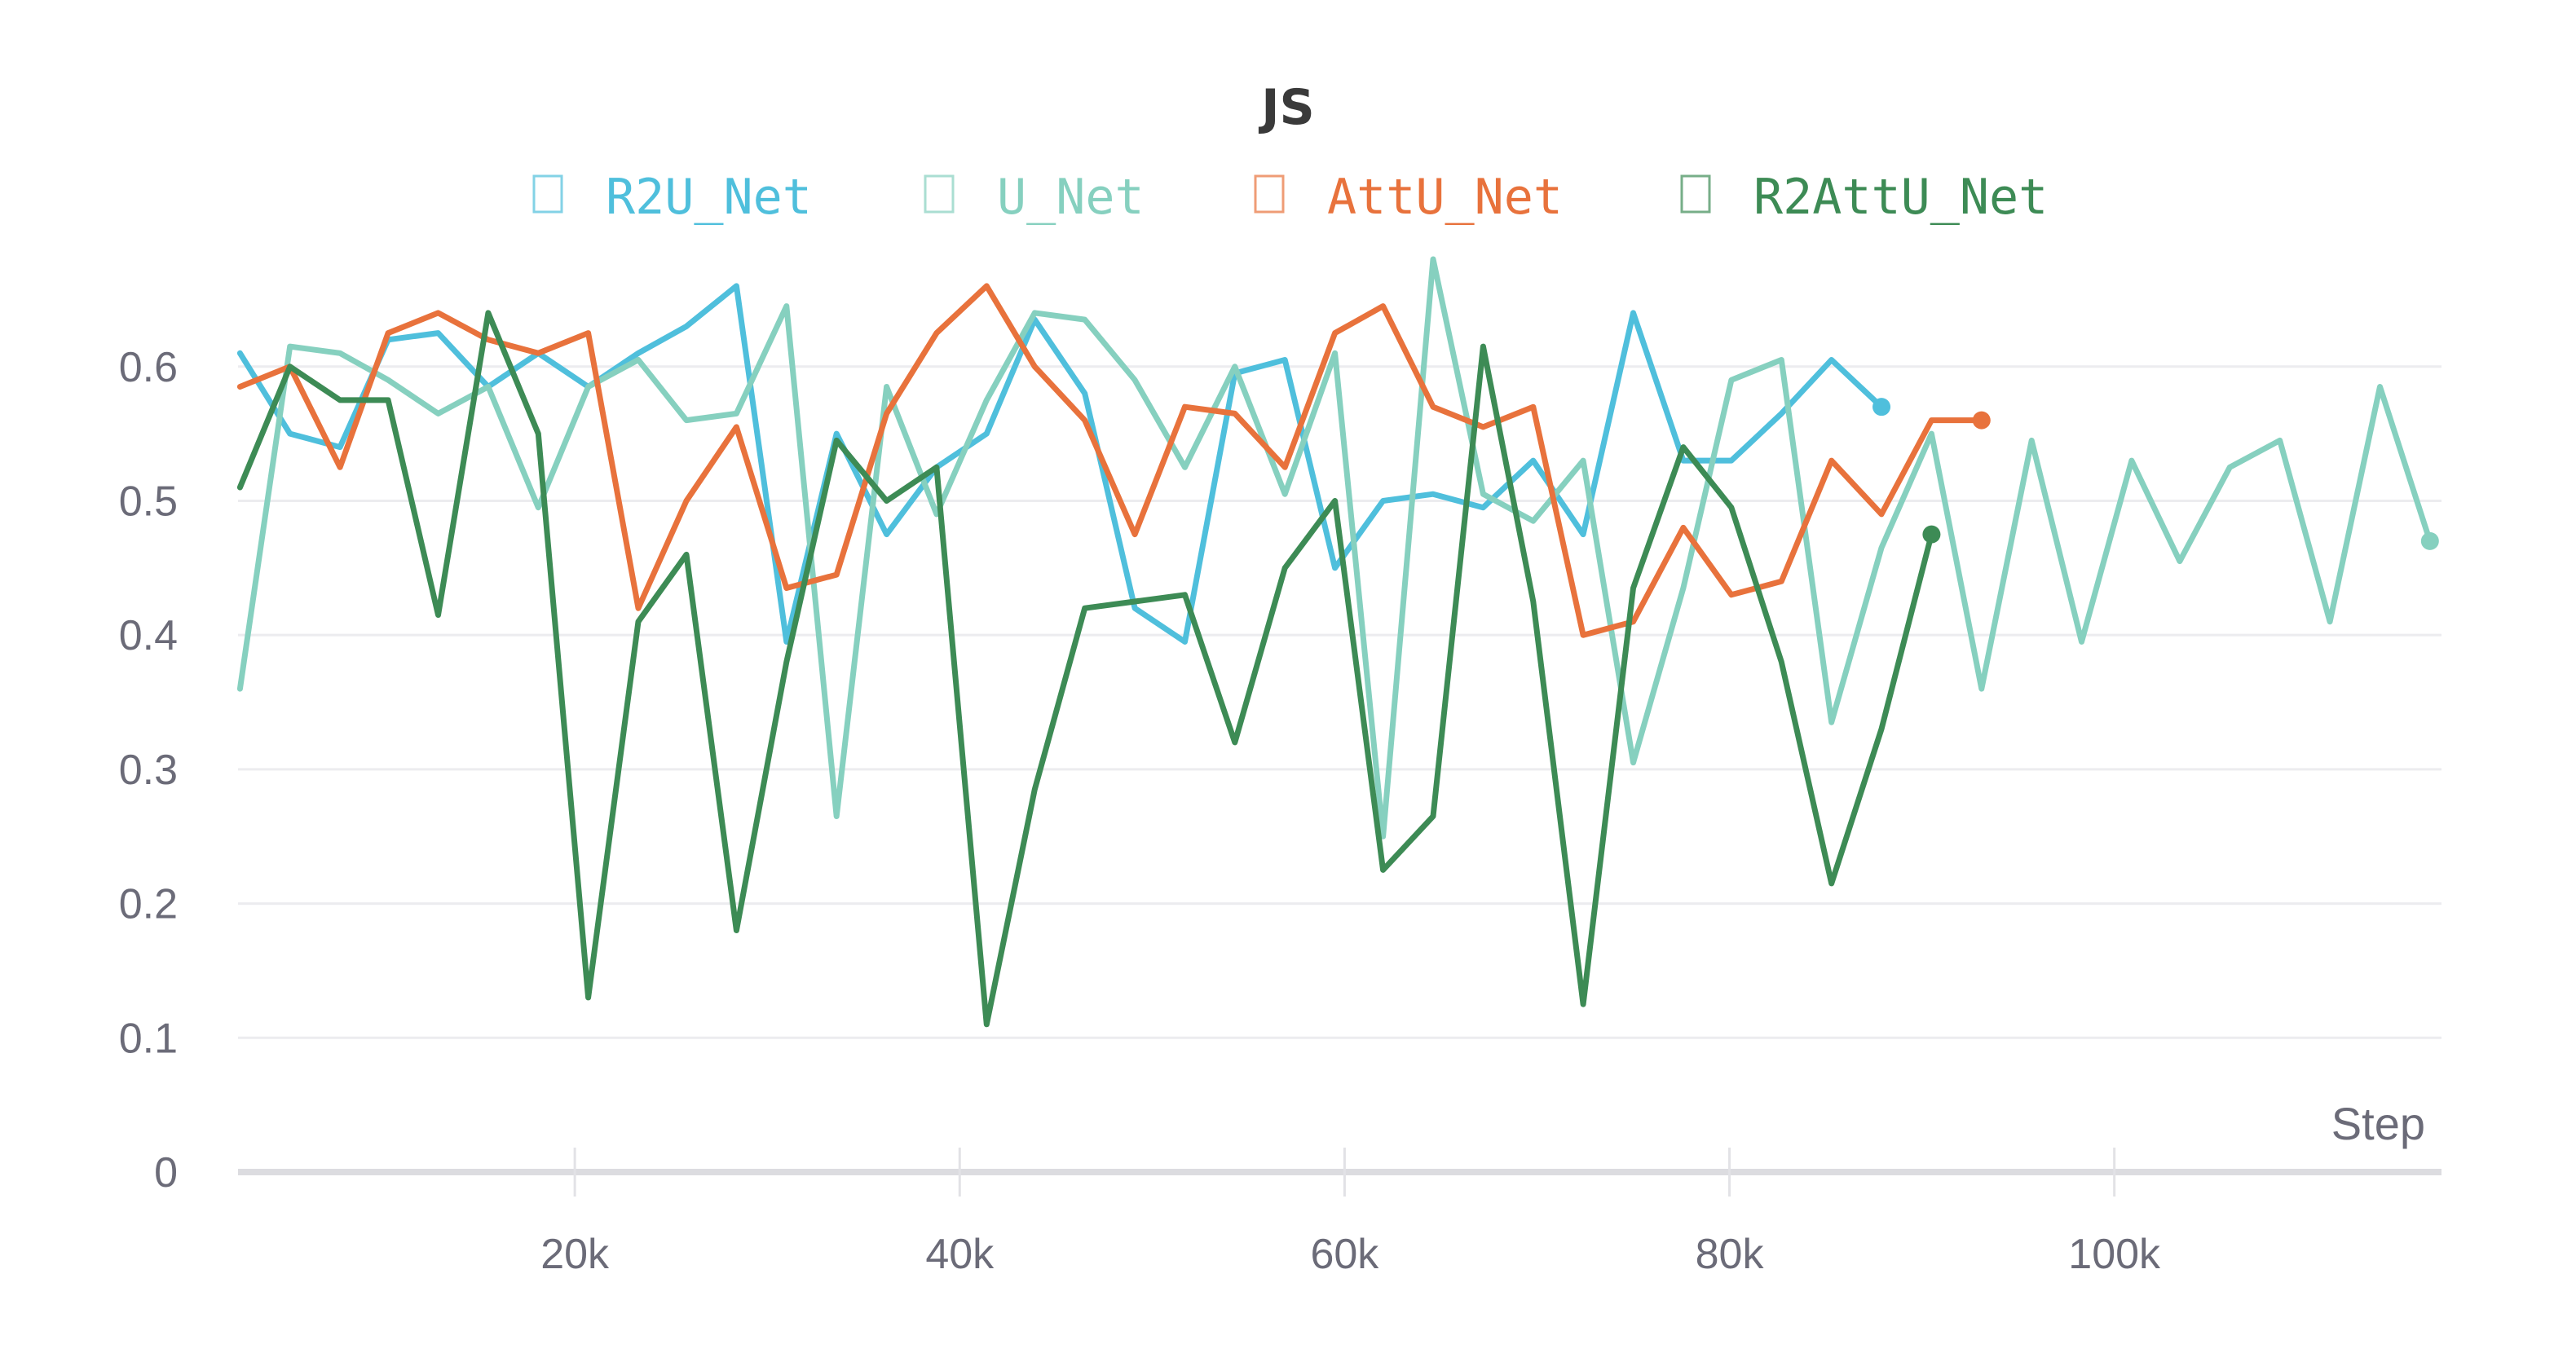  I want to click on x-tick-label: 20k, so click(575, 1254).